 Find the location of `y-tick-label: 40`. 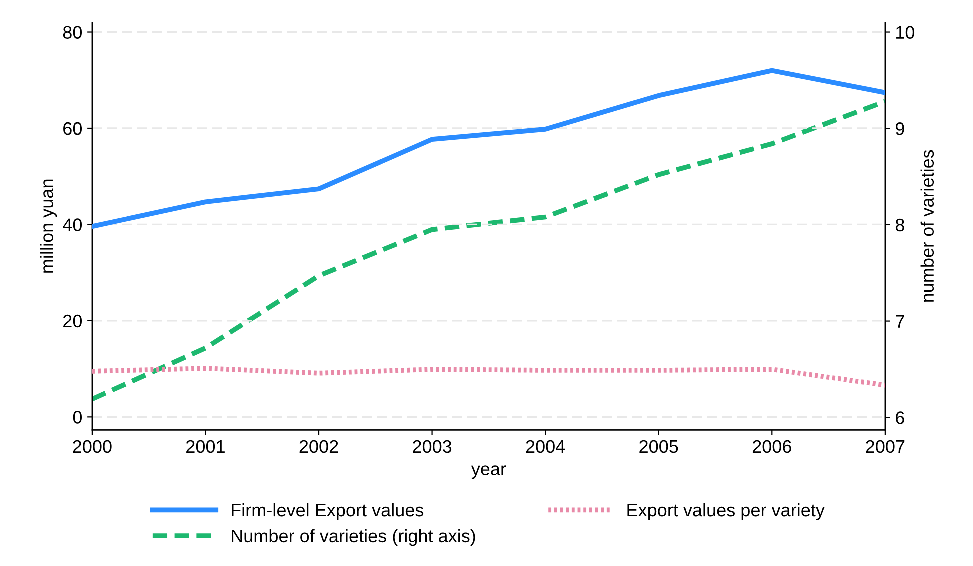

y-tick-label: 40 is located at coordinates (72, 225).